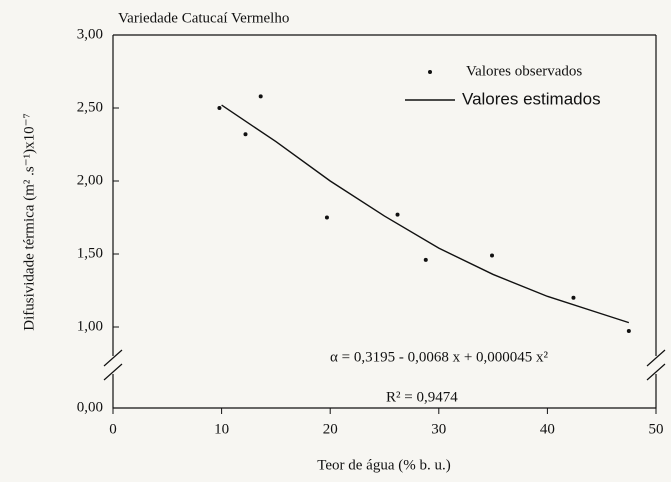 This screenshot has width=671, height=482. I want to click on y-tick-label: 0,00, so click(90, 407).